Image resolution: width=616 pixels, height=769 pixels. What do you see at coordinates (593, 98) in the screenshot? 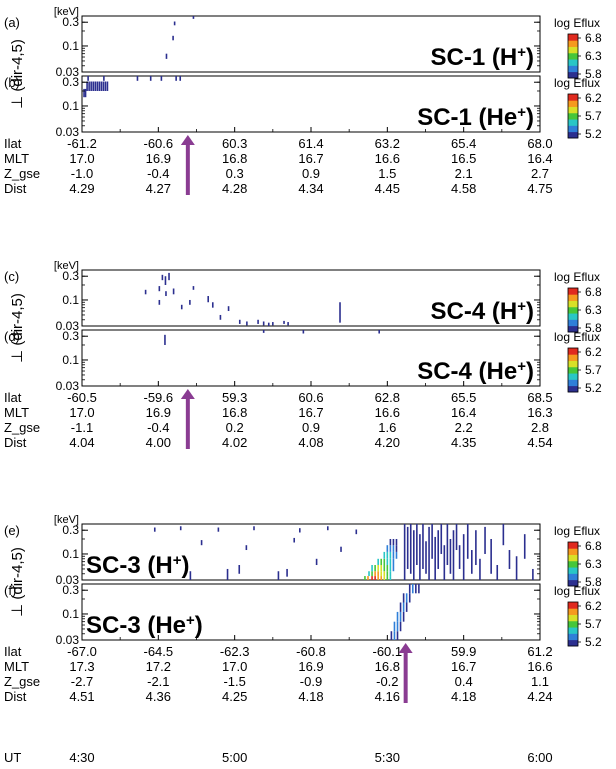
I see `colorbar-tick-label: 6.2` at bounding box center [593, 98].